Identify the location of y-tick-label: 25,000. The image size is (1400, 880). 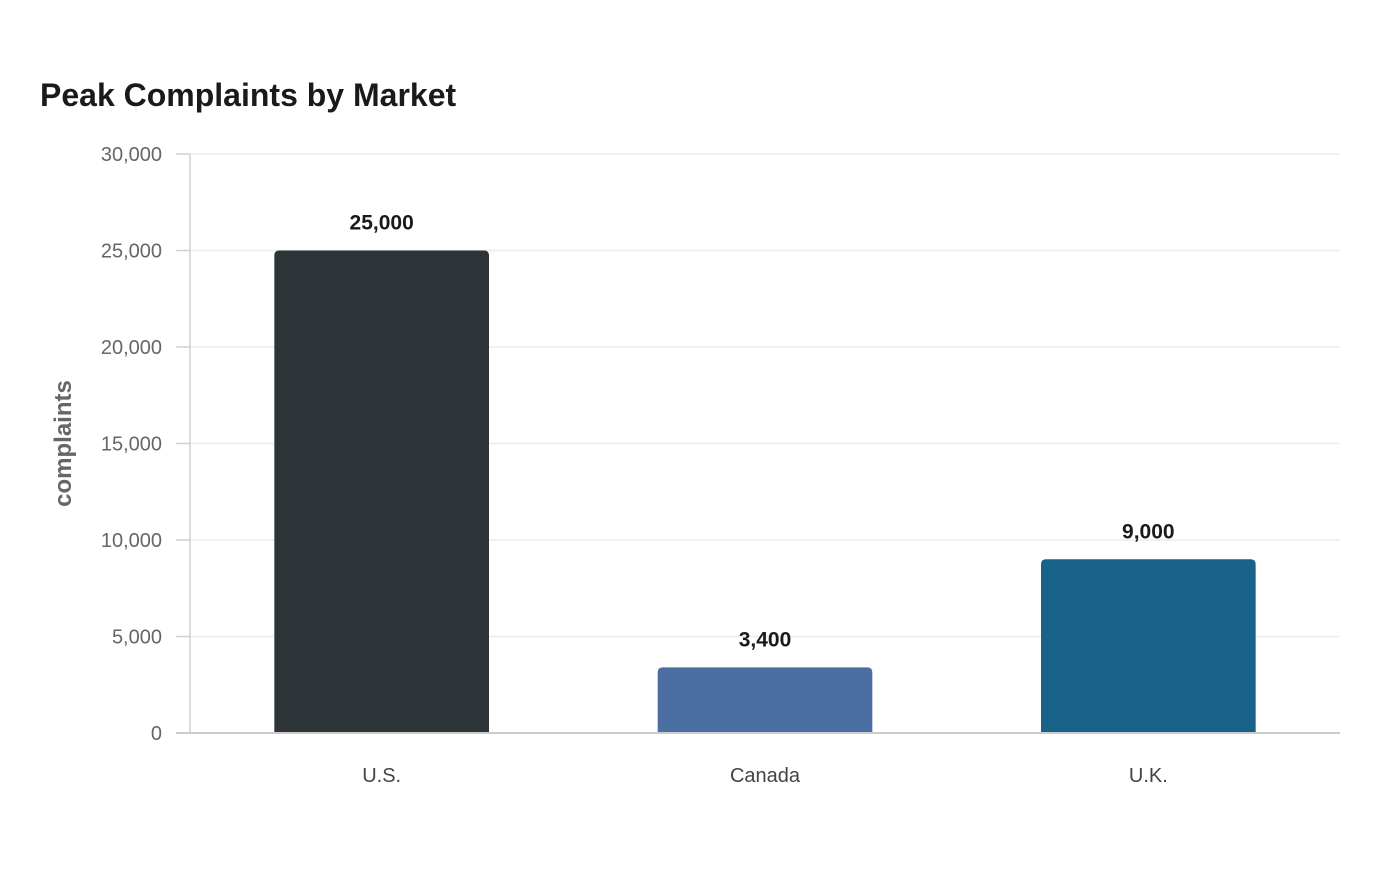
(131, 252).